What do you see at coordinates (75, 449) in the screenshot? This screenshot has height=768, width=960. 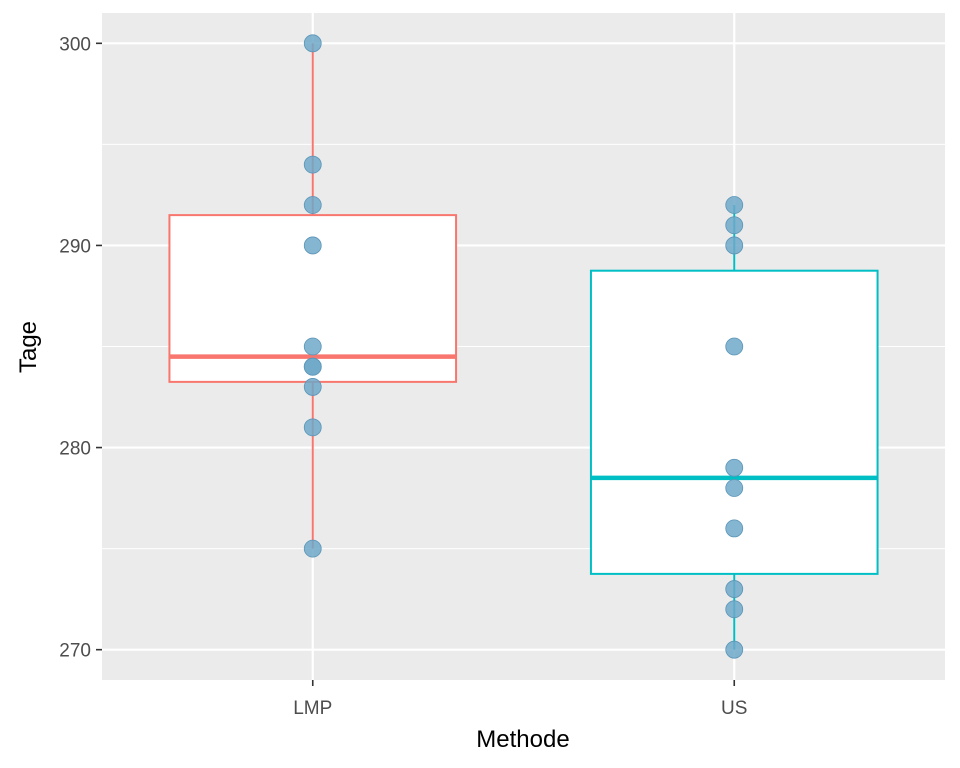 I see `y-tick-label: 280` at bounding box center [75, 449].